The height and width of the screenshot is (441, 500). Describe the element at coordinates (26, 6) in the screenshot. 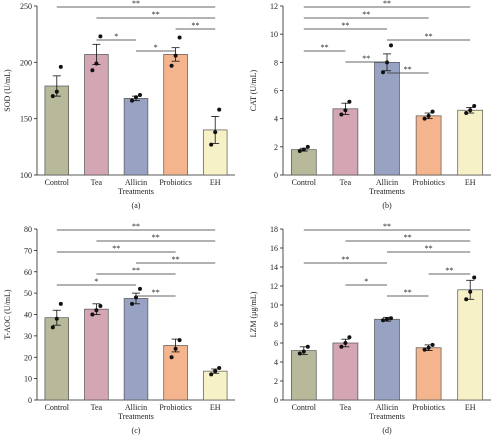

I see `y-tick-label: 250` at that location.